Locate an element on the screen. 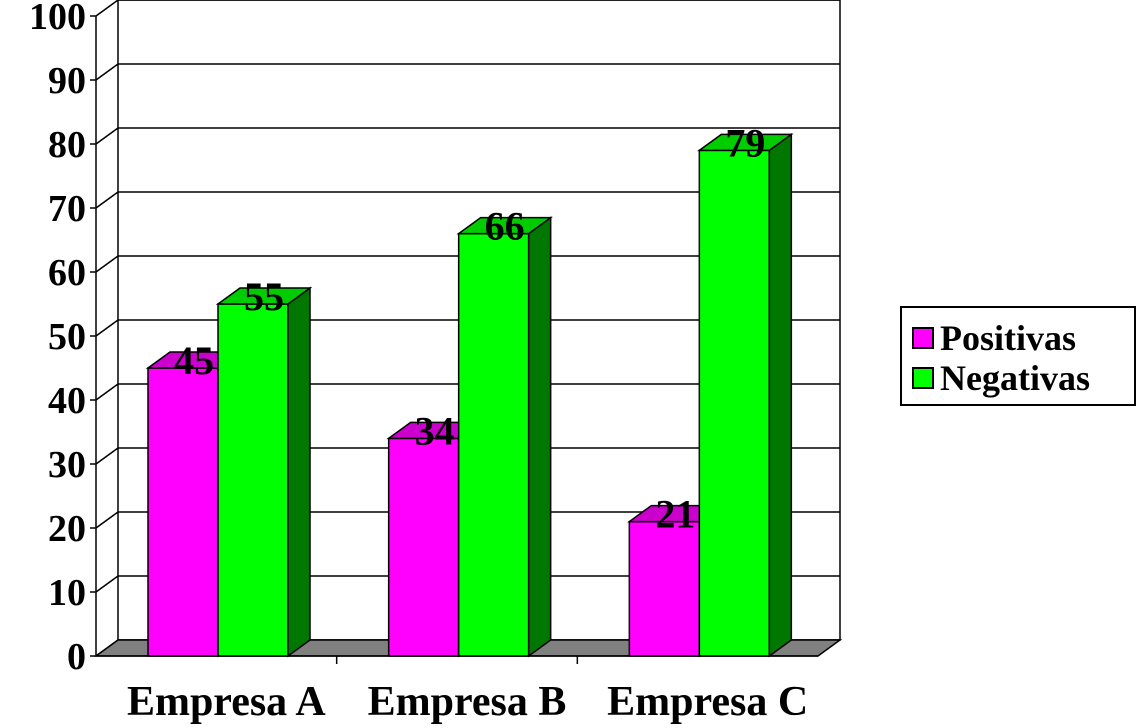 The image size is (1138, 728). y-tick-label: 50 is located at coordinates (67, 337).